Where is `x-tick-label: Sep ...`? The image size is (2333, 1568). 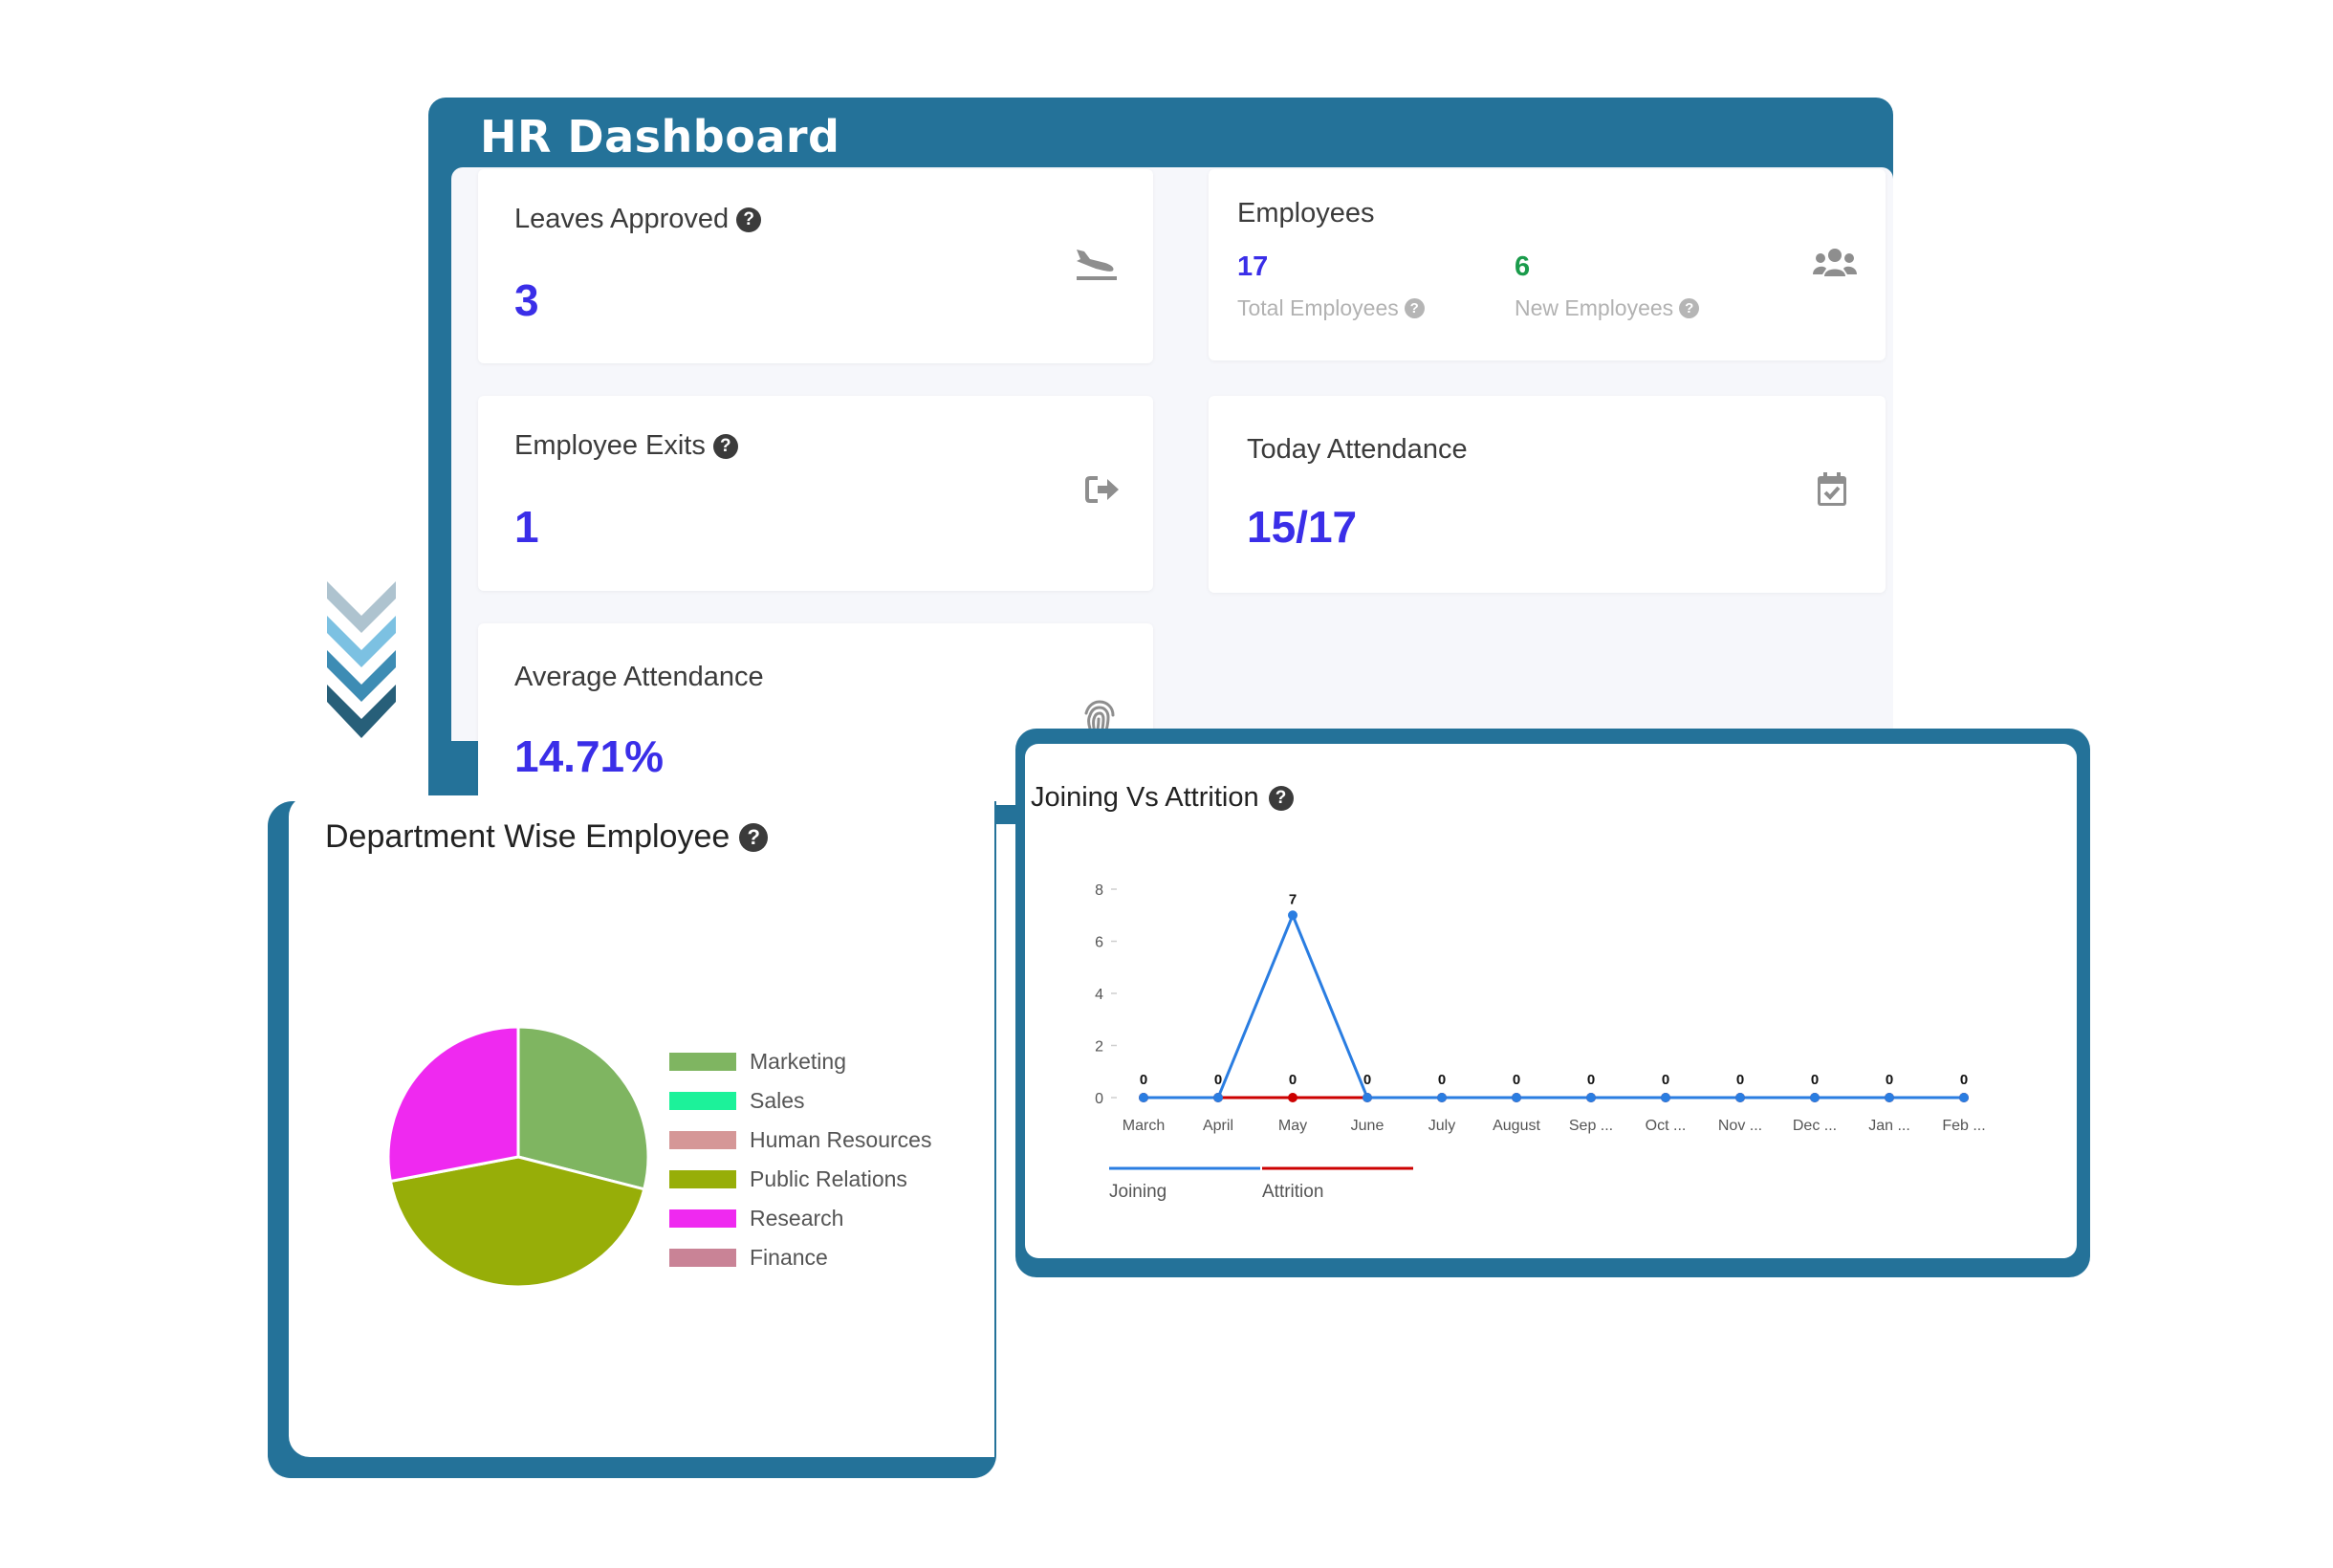
x-tick-label: Sep ... is located at coordinates (1591, 1126).